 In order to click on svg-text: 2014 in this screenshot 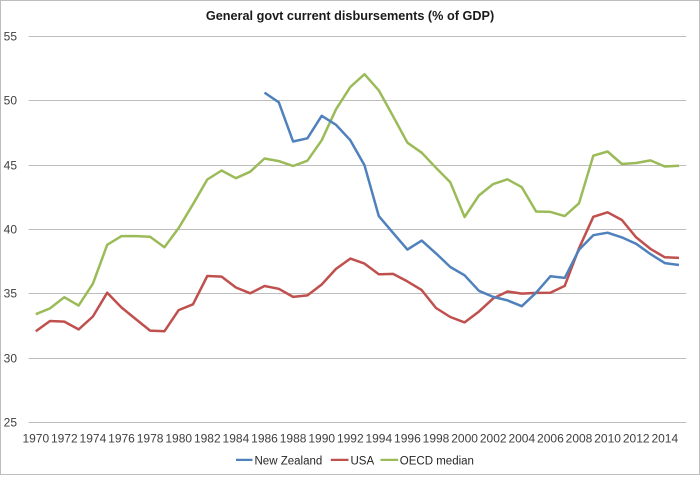, I will do `click(664, 439)`.